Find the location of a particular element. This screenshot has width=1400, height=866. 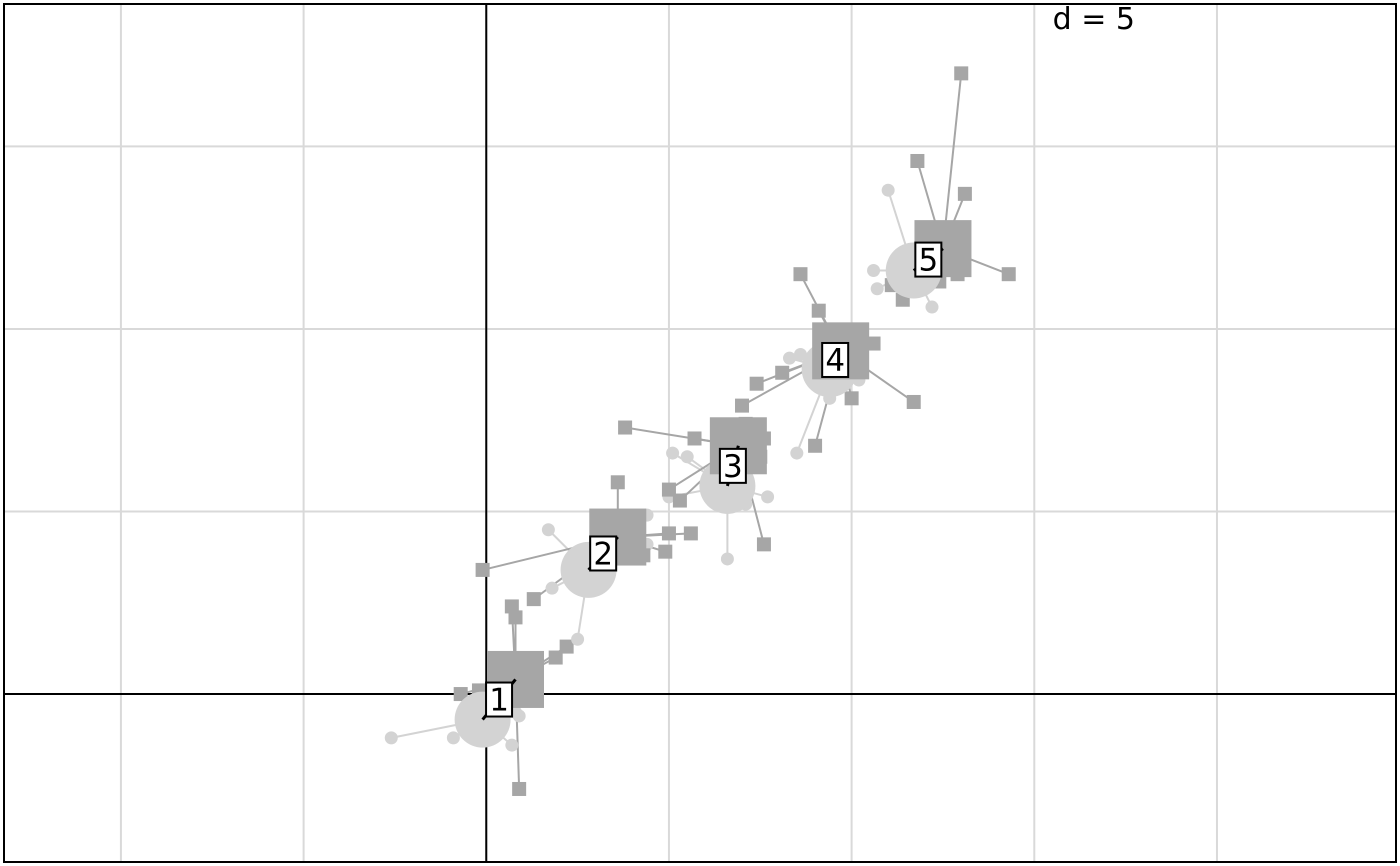

group-label-5: 5 is located at coordinates (928, 261).